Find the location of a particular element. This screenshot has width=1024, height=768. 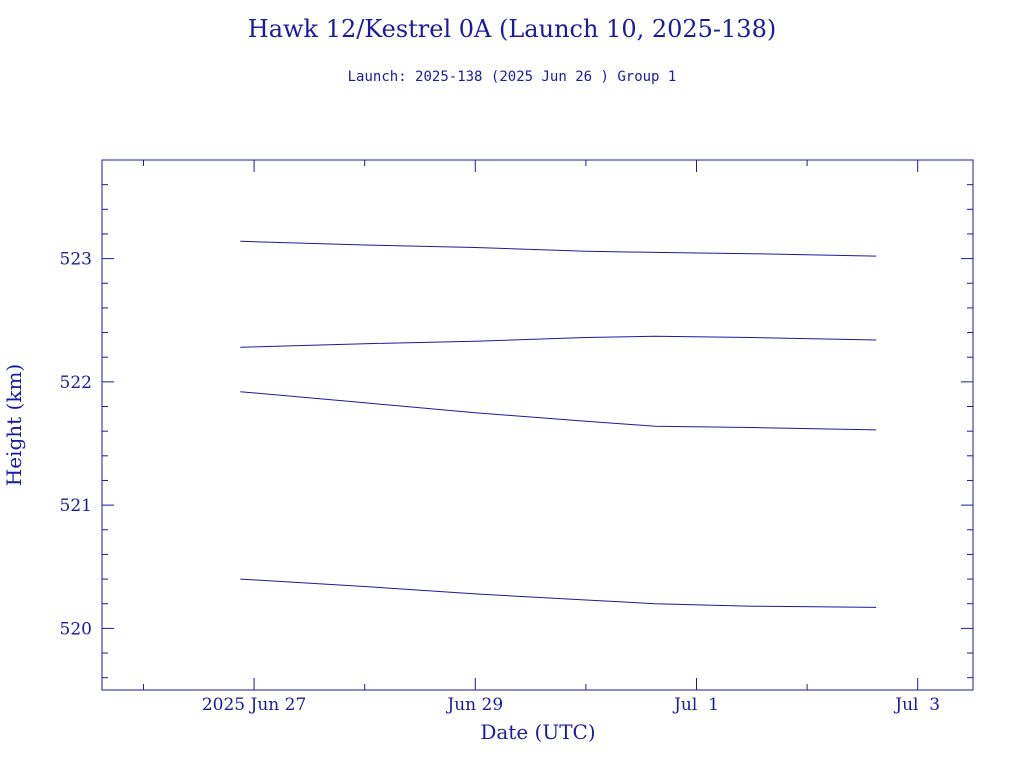

x-axis-label: Date (UTC) is located at coordinates (537, 732).